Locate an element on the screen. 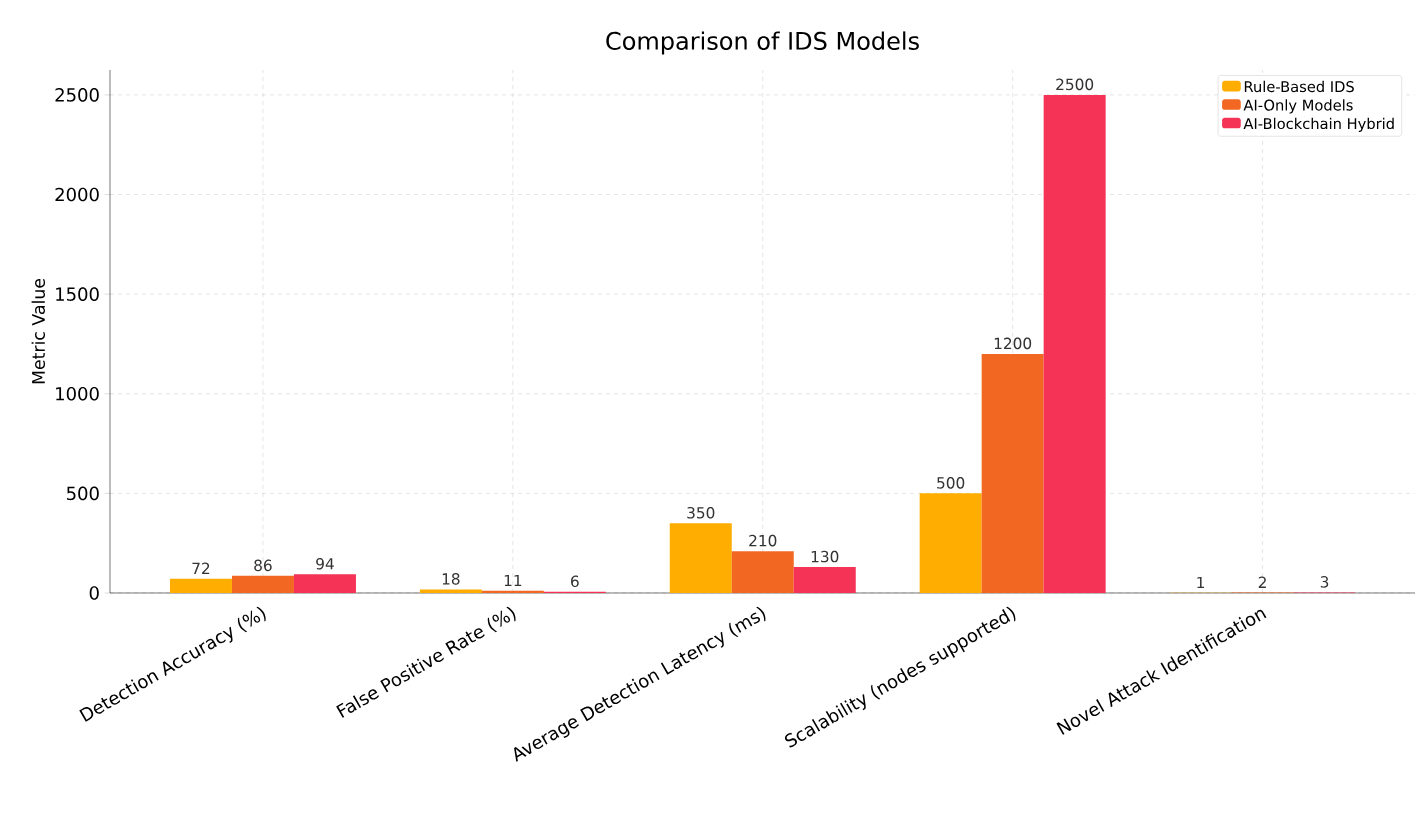 The height and width of the screenshot is (818, 1415). y-tick-label: 2500 is located at coordinates (77, 95).